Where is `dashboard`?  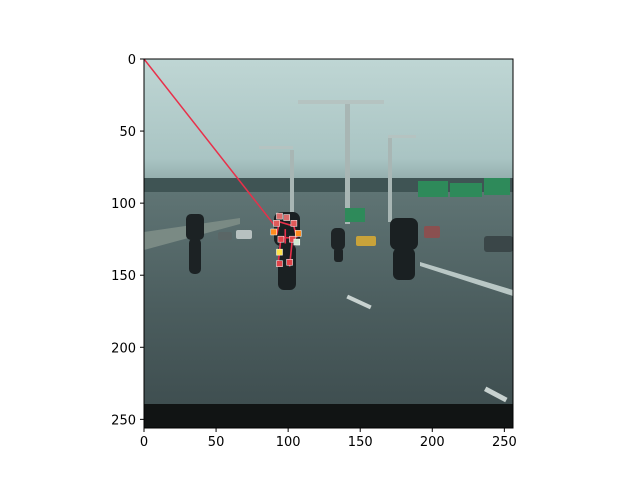 dashboard is located at coordinates (328, 416).